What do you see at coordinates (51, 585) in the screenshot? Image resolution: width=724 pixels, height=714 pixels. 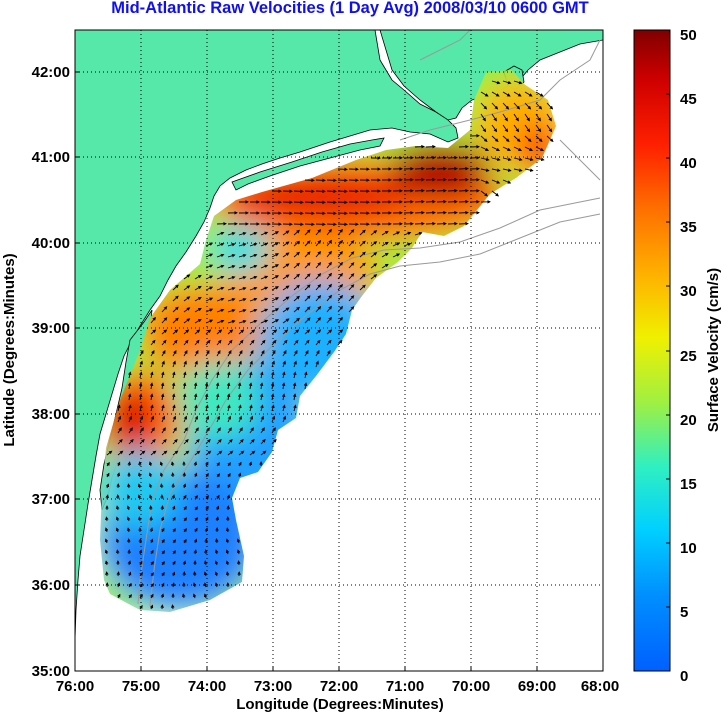 I see `y-tick-label: 36:00` at bounding box center [51, 585].